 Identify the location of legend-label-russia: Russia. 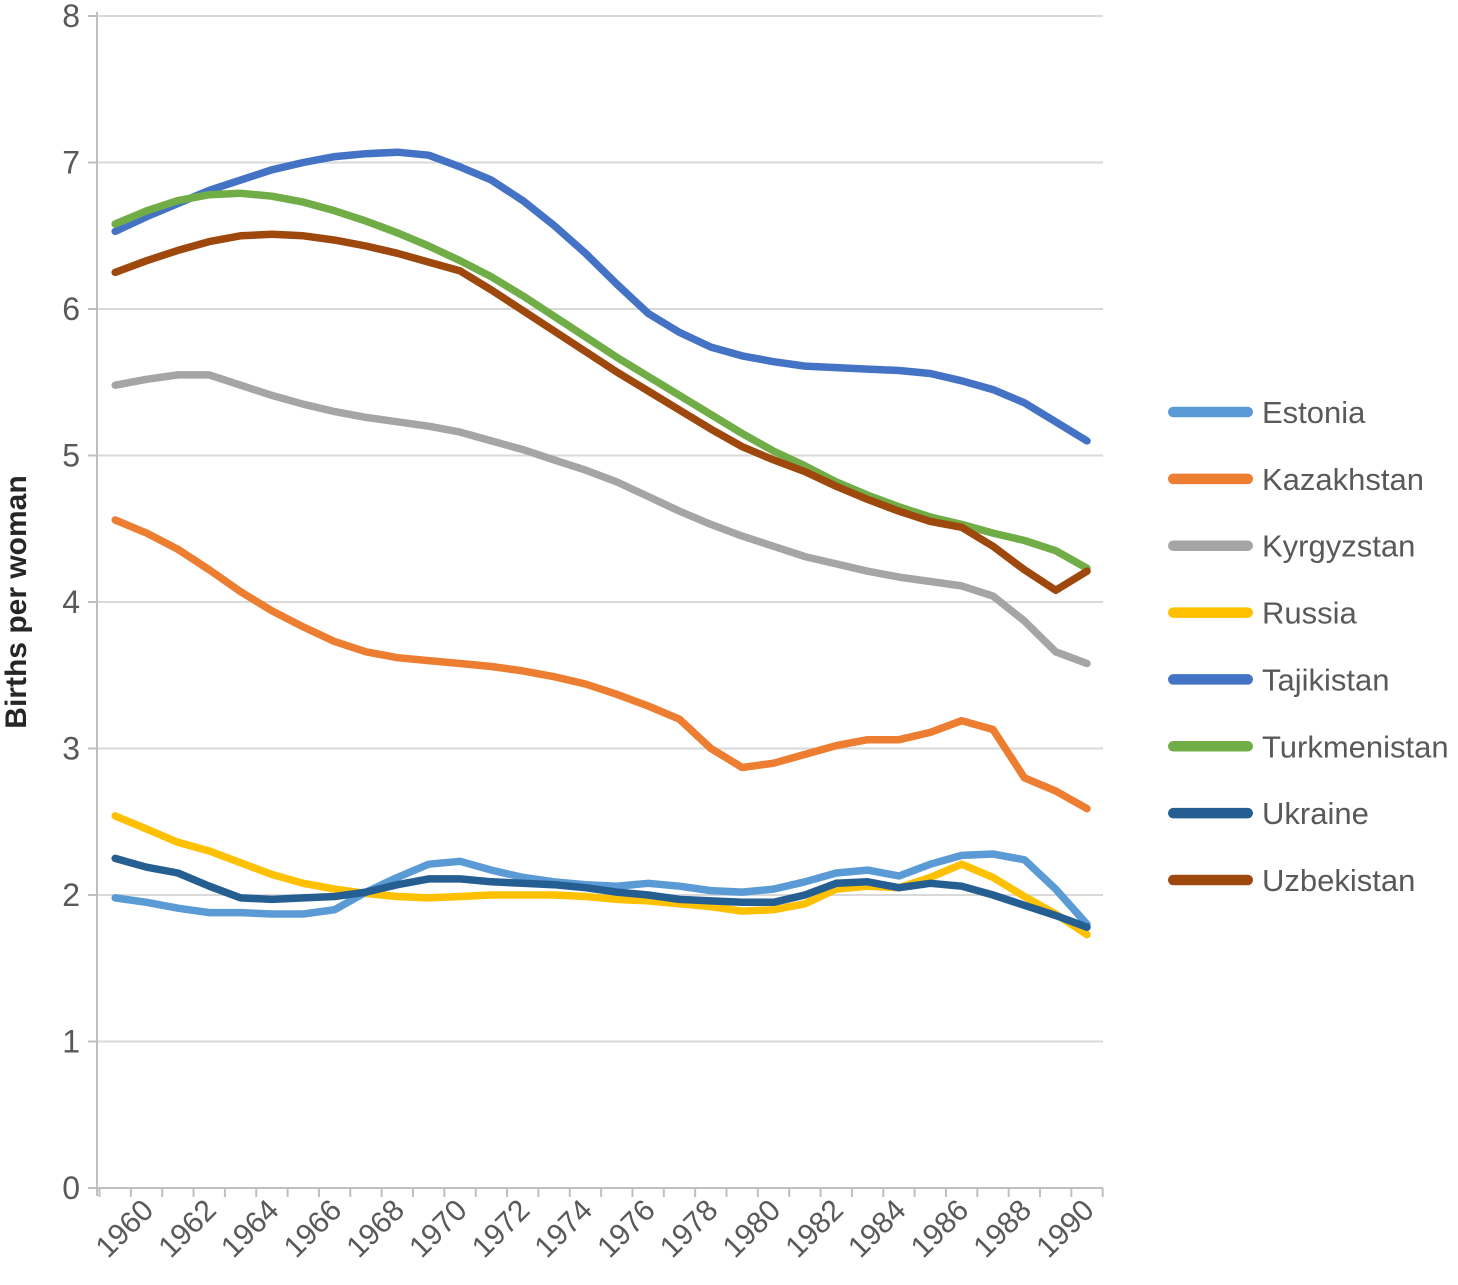
(1310, 613).